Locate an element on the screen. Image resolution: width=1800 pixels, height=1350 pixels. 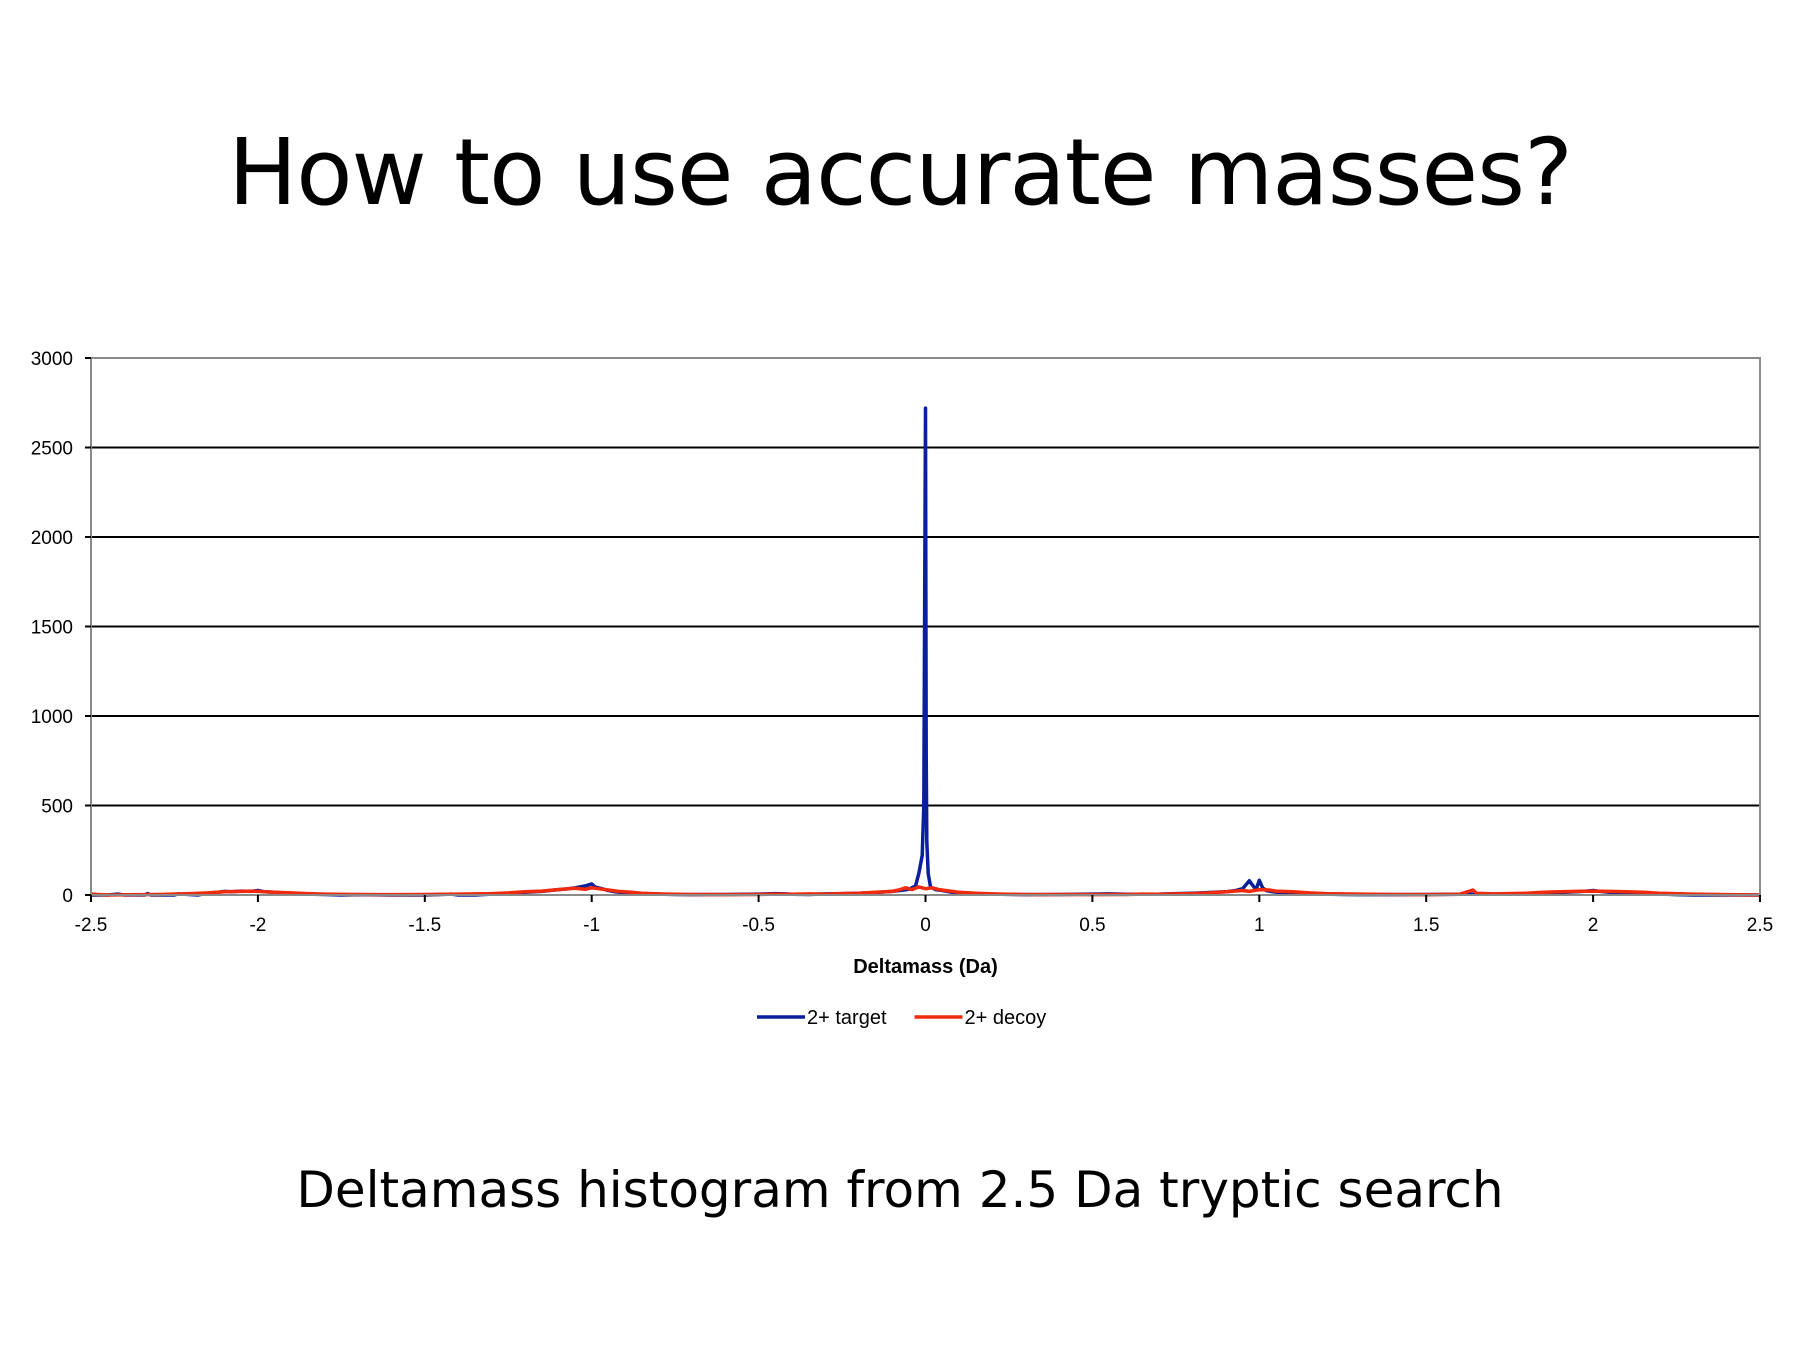
y-axis-ticks: 0 500 1000 1500 2000 2500 3000 is located at coordinates (61, 628).